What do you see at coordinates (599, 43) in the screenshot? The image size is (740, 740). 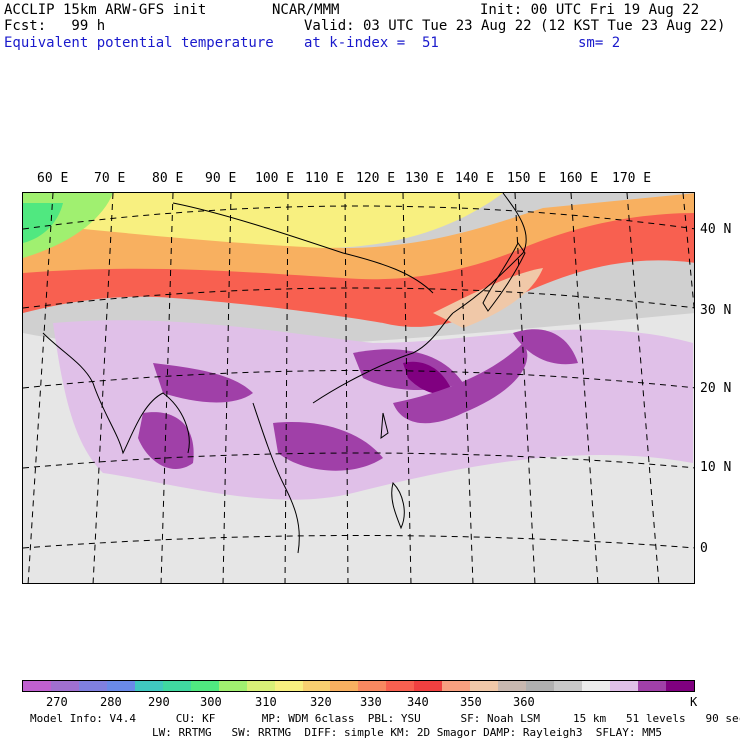 I see `smoothing-info: sm= 2` at bounding box center [599, 43].